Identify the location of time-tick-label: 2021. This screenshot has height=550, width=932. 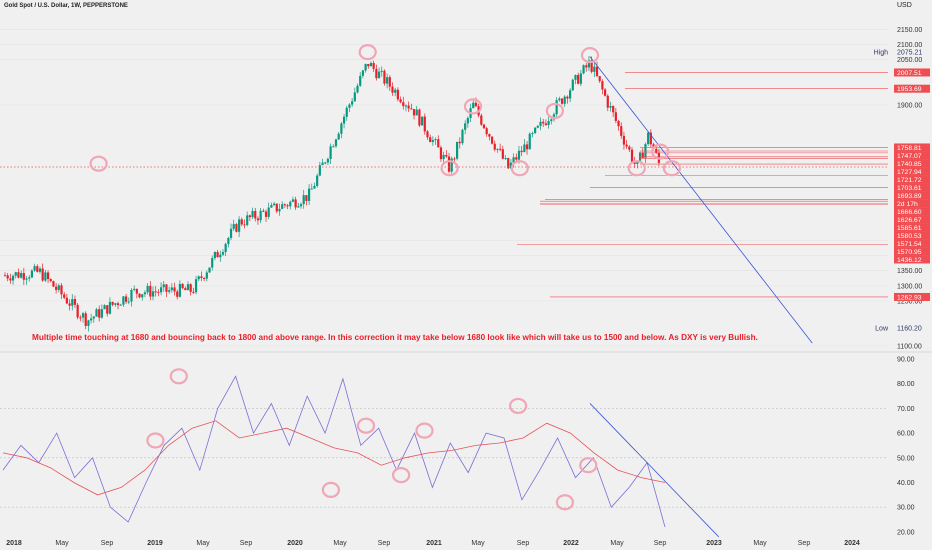
(434, 543).